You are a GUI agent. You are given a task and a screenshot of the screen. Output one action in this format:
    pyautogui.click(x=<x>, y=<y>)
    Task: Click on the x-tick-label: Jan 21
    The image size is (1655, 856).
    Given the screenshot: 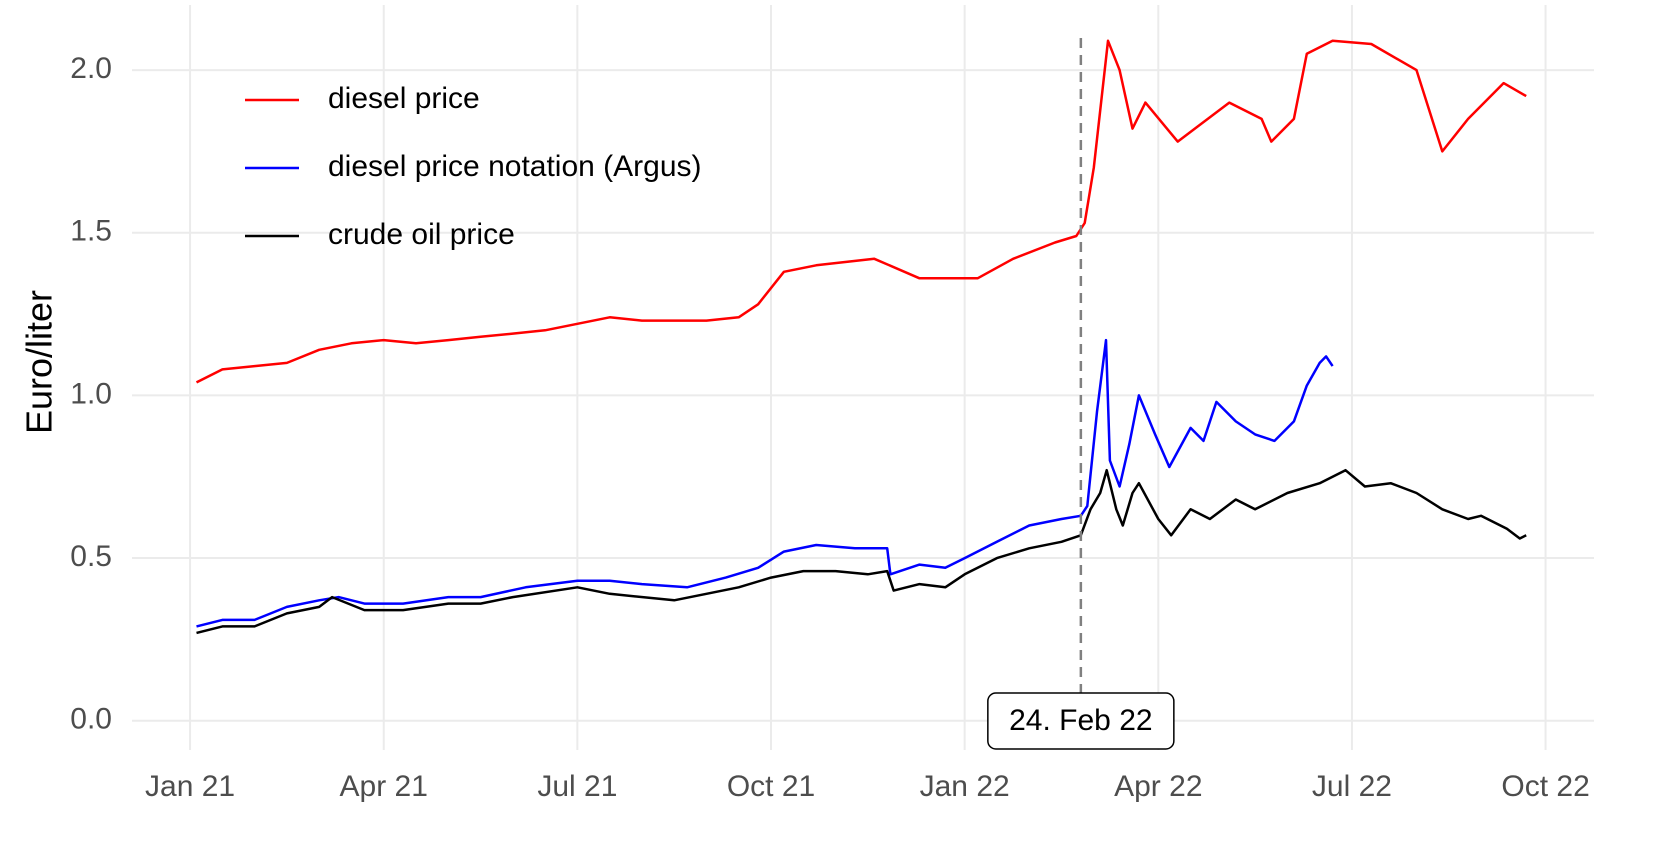 What is the action you would take?
    pyautogui.click(x=190, y=786)
    